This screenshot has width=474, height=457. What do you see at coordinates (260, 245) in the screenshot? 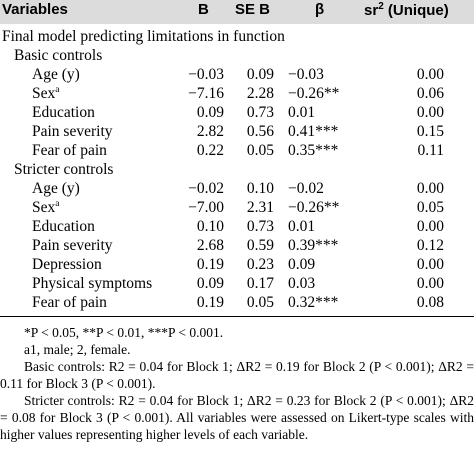
I see `cell-se-b: 0.59` at bounding box center [260, 245].